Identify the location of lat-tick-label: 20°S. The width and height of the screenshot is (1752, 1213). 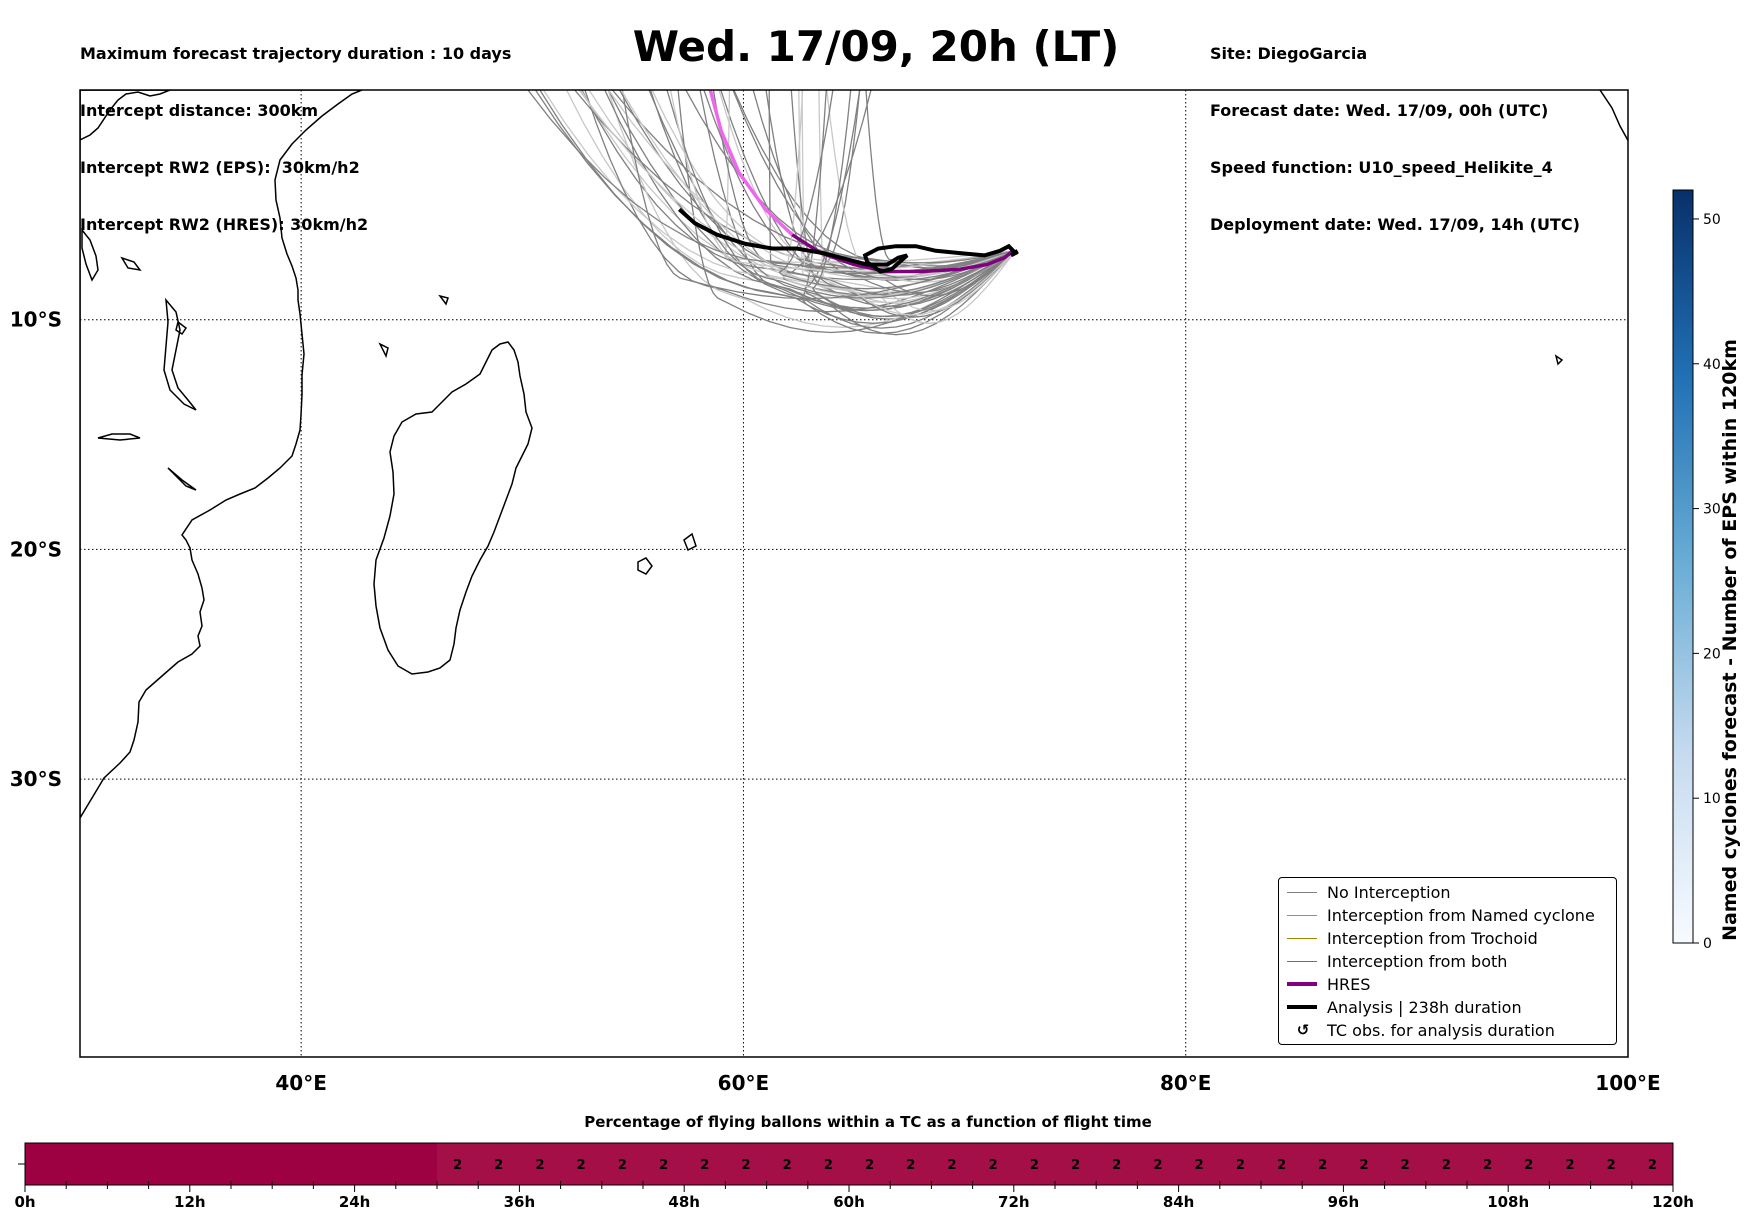
(36, 549).